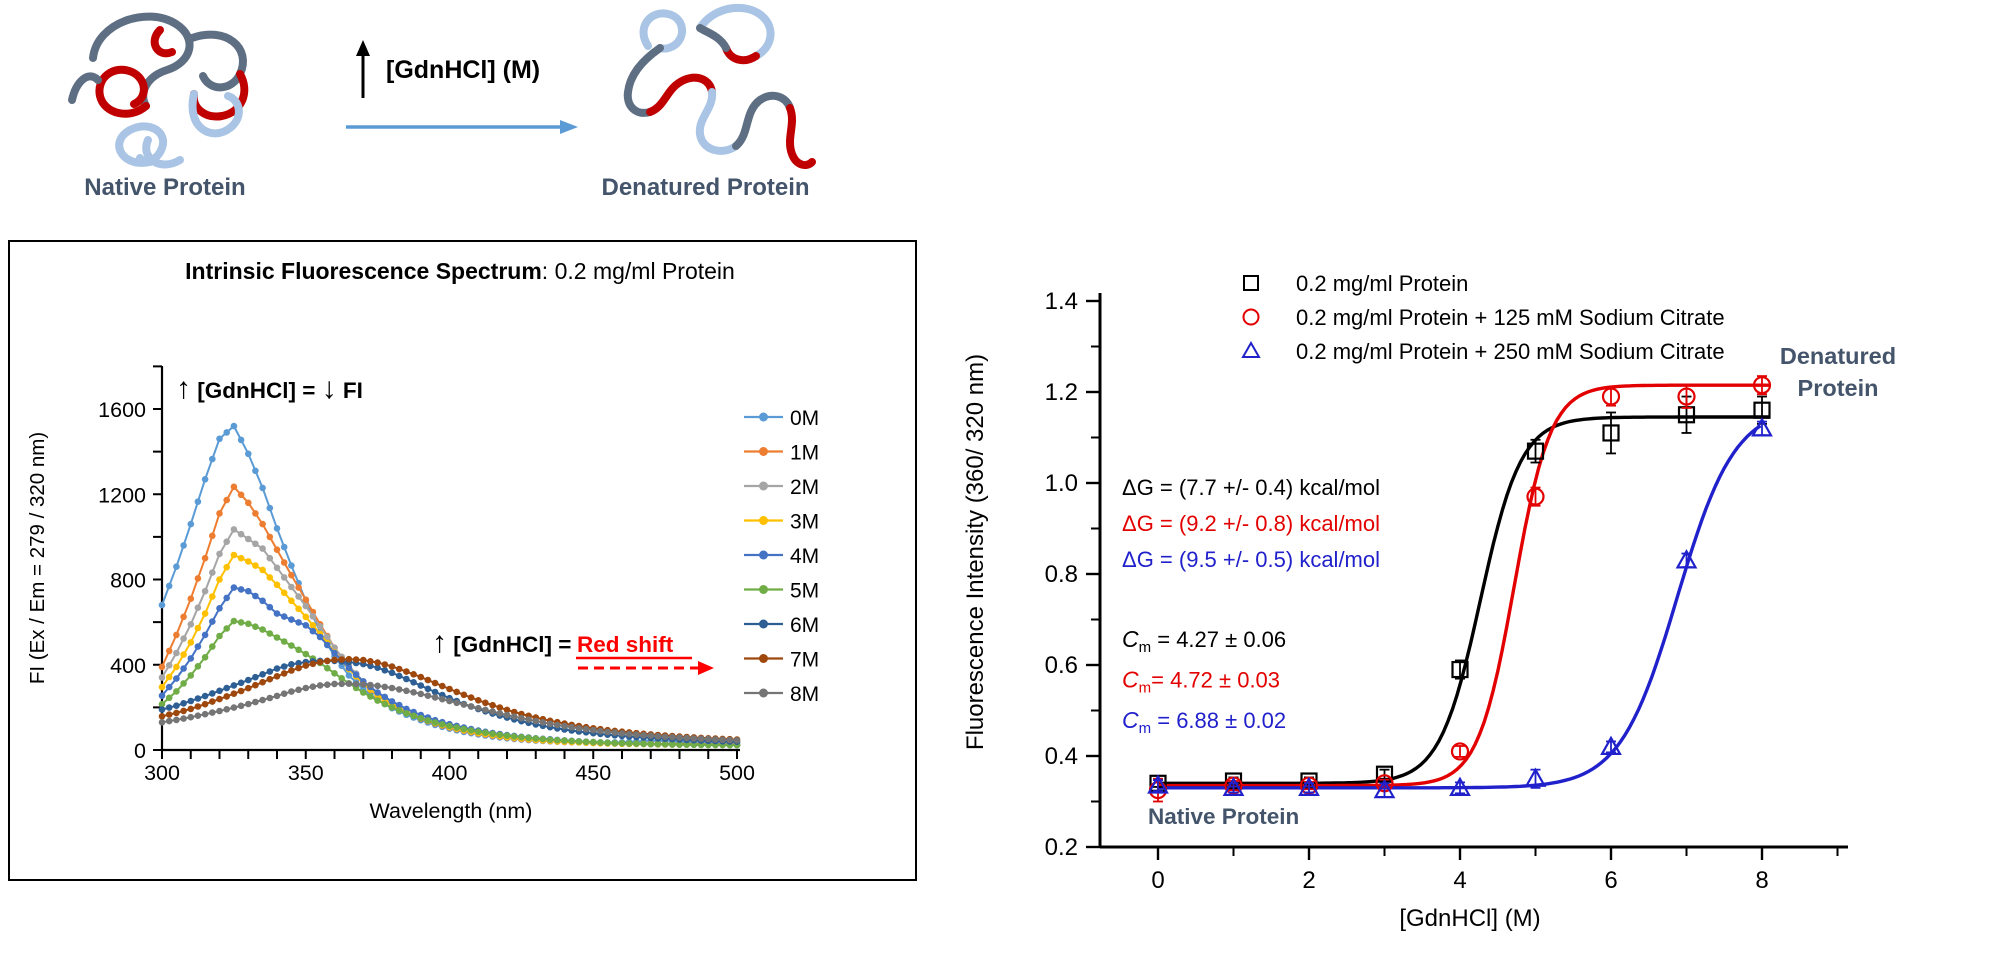 This screenshot has width=1991, height=975. I want to click on data-series-circle, so click(1460, 589).